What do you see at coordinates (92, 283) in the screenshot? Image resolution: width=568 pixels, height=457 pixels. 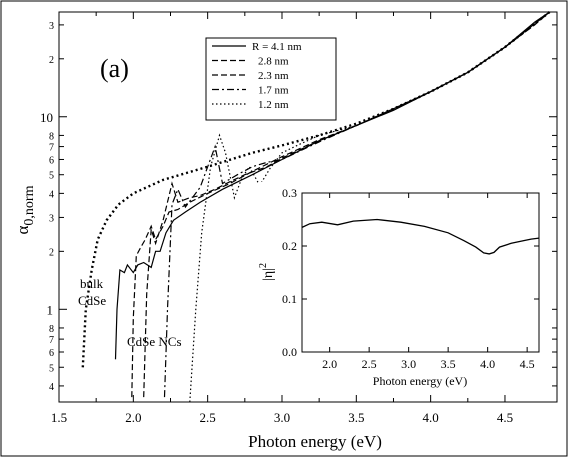 I see `annotation-bulk: bulk` at bounding box center [92, 283].